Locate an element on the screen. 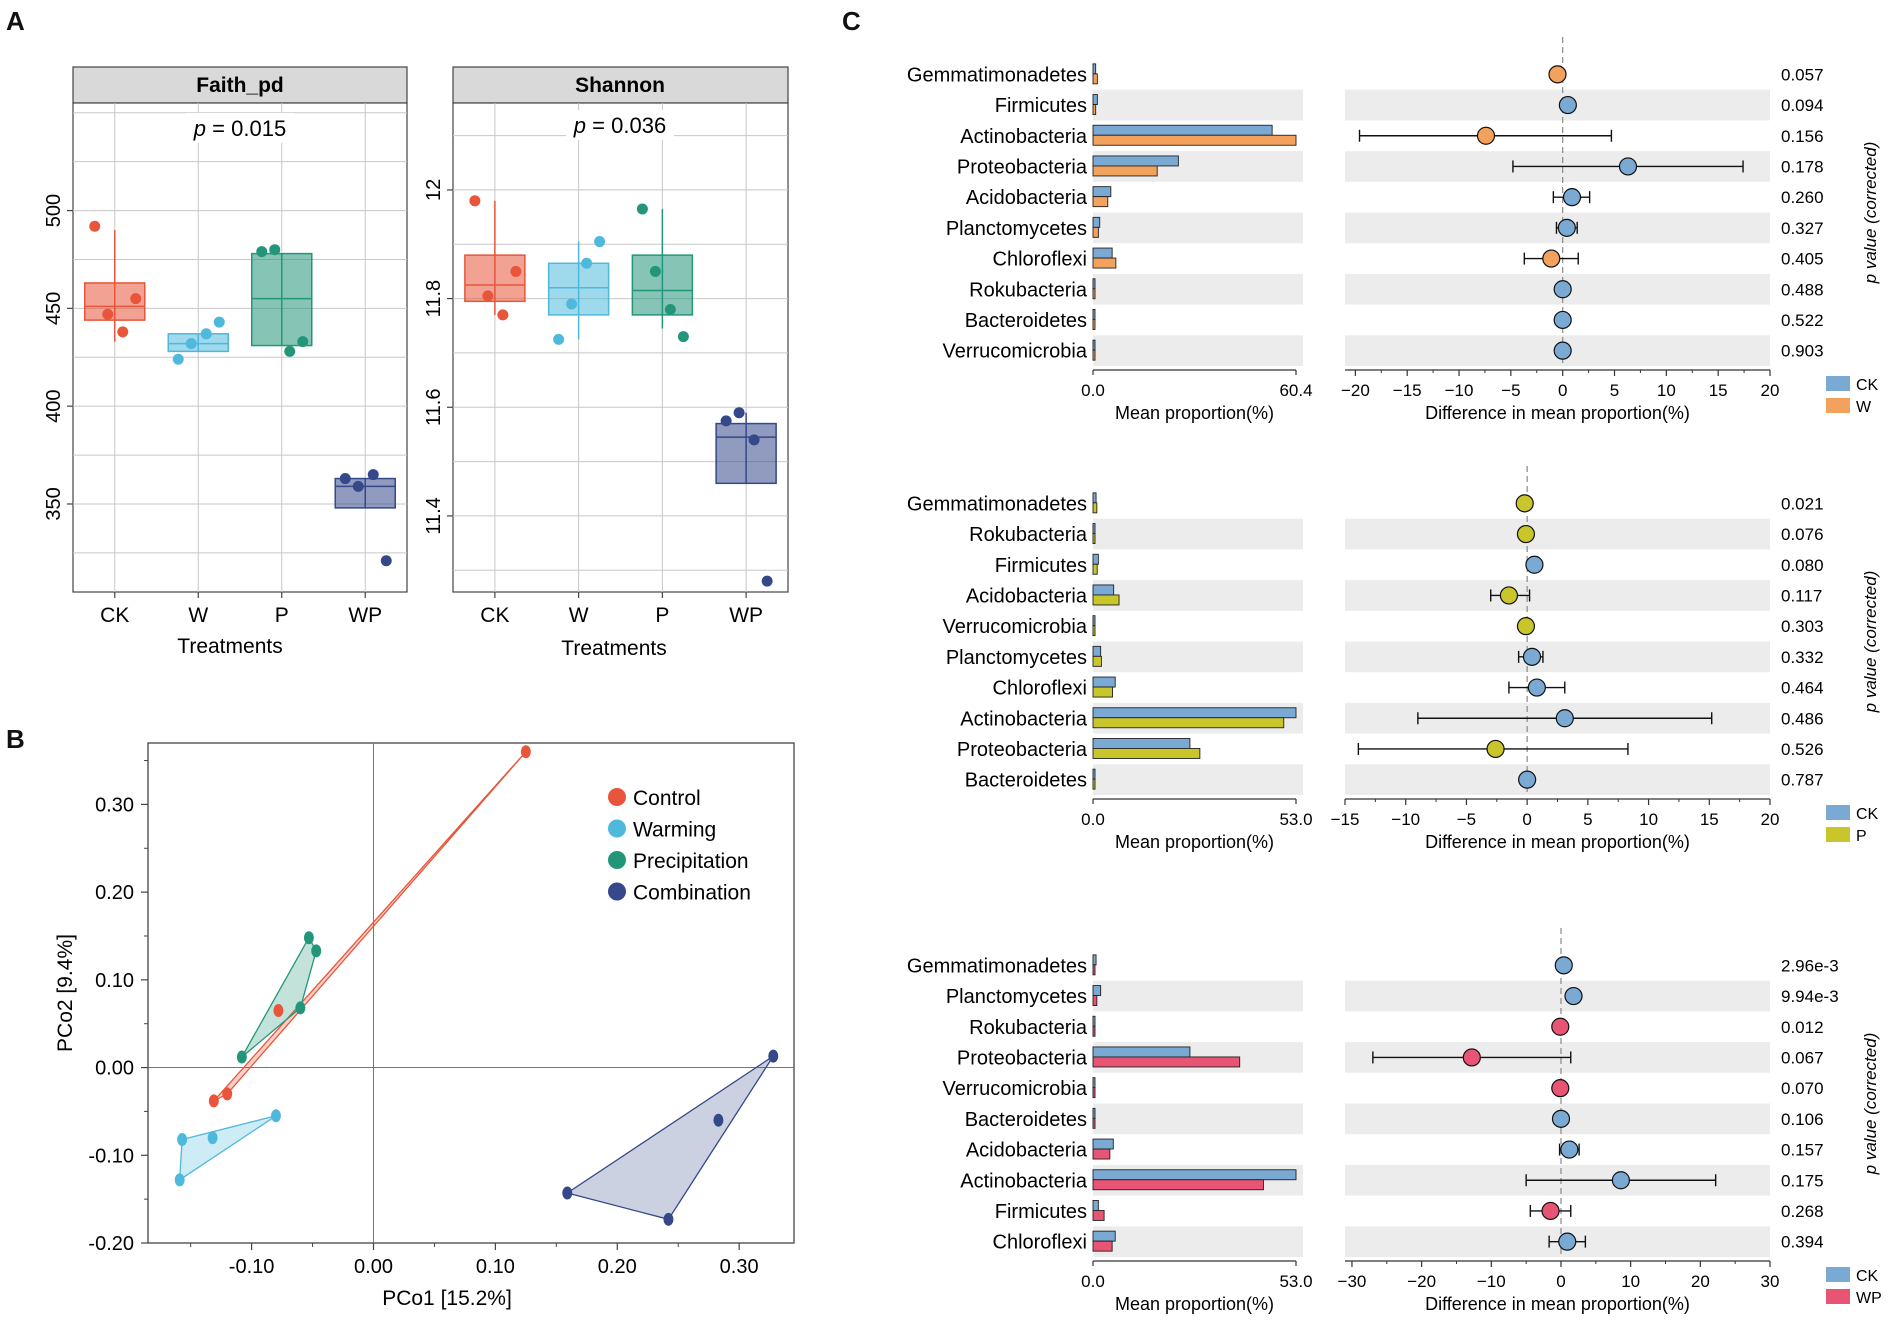 The width and height of the screenshot is (1902, 1328). stamp_ck_wp-p-value: 0.394 is located at coordinates (1802, 1242).